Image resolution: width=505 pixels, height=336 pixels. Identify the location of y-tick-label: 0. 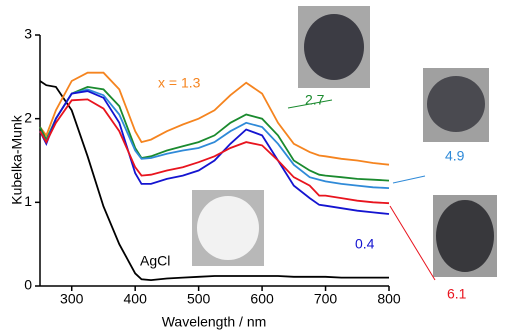
(28, 285).